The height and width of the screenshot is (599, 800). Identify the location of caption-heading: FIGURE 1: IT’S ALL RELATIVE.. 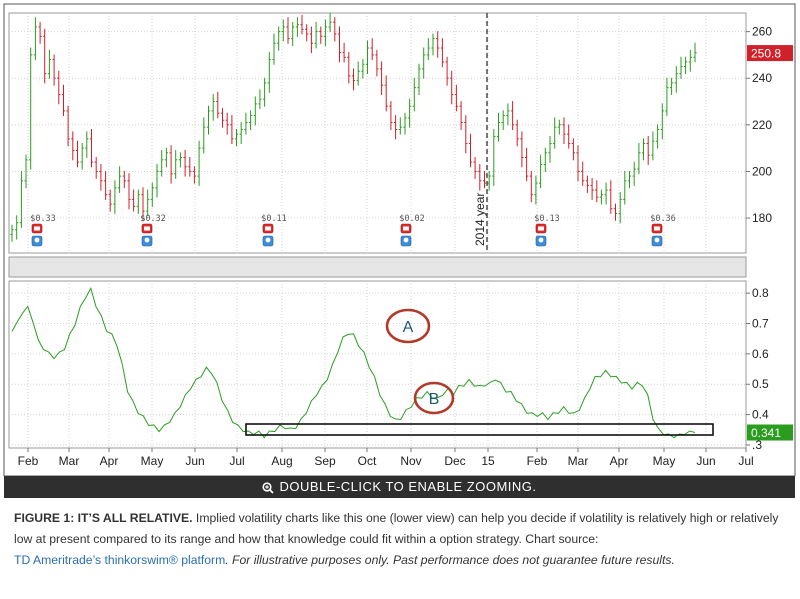
(103, 518).